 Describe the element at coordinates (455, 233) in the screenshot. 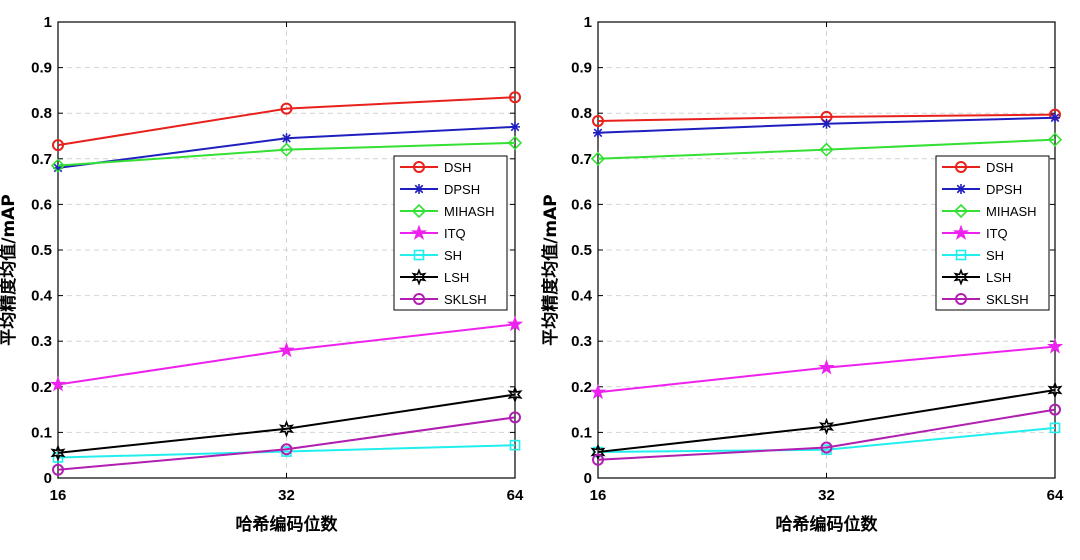

I see `legend-label-itq: ITQ` at that location.